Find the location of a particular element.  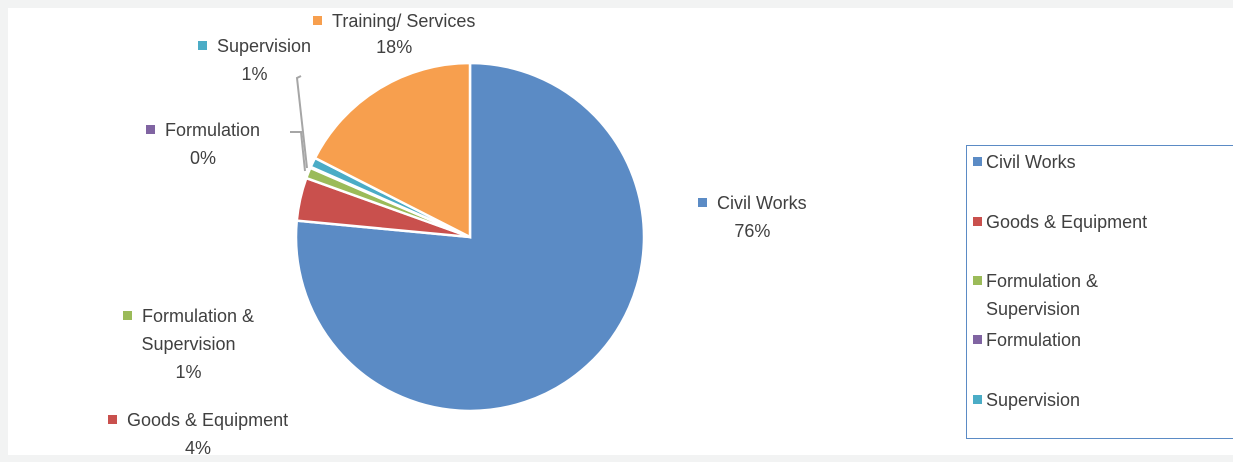

label-goods-equipment: Goods & Equipment 4% is located at coordinates (198, 434).